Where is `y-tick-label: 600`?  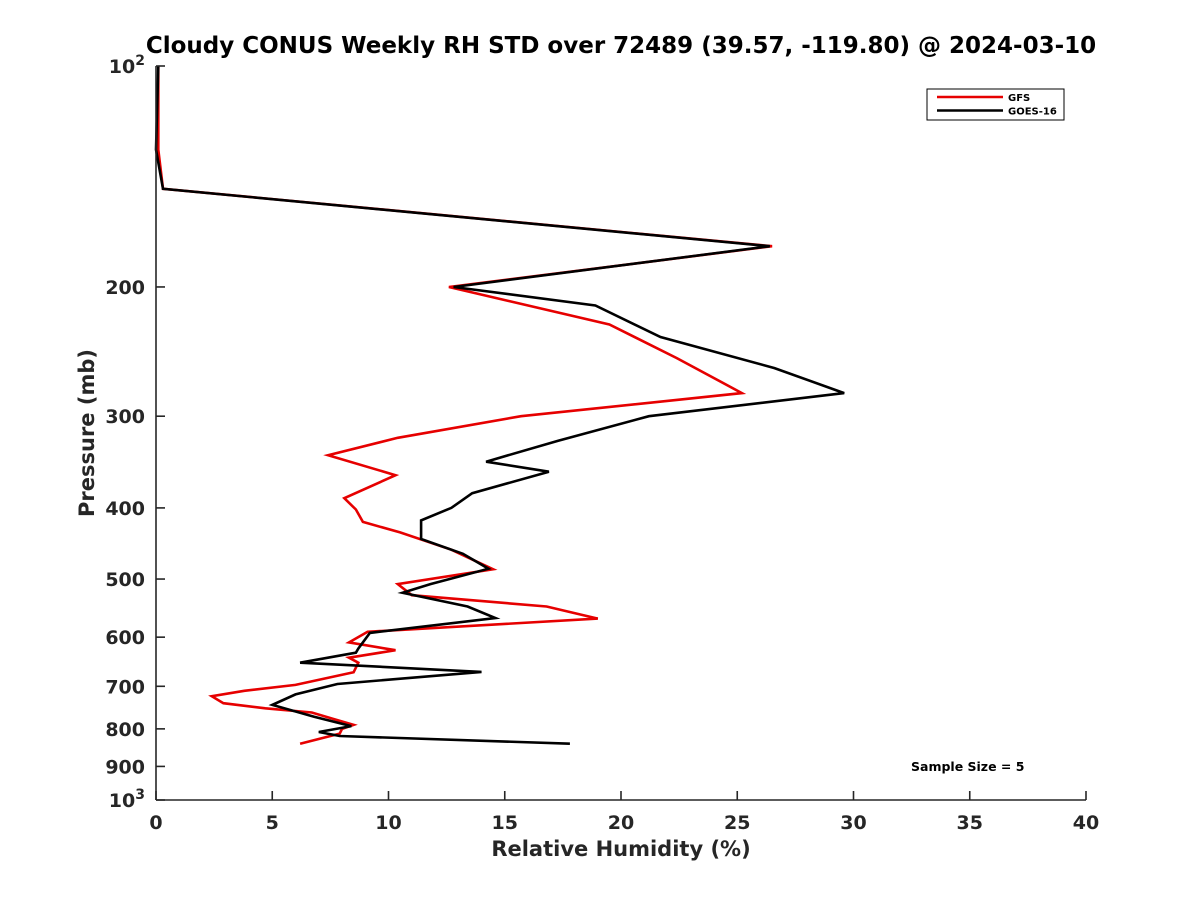 y-tick-label: 600 is located at coordinates (125, 638).